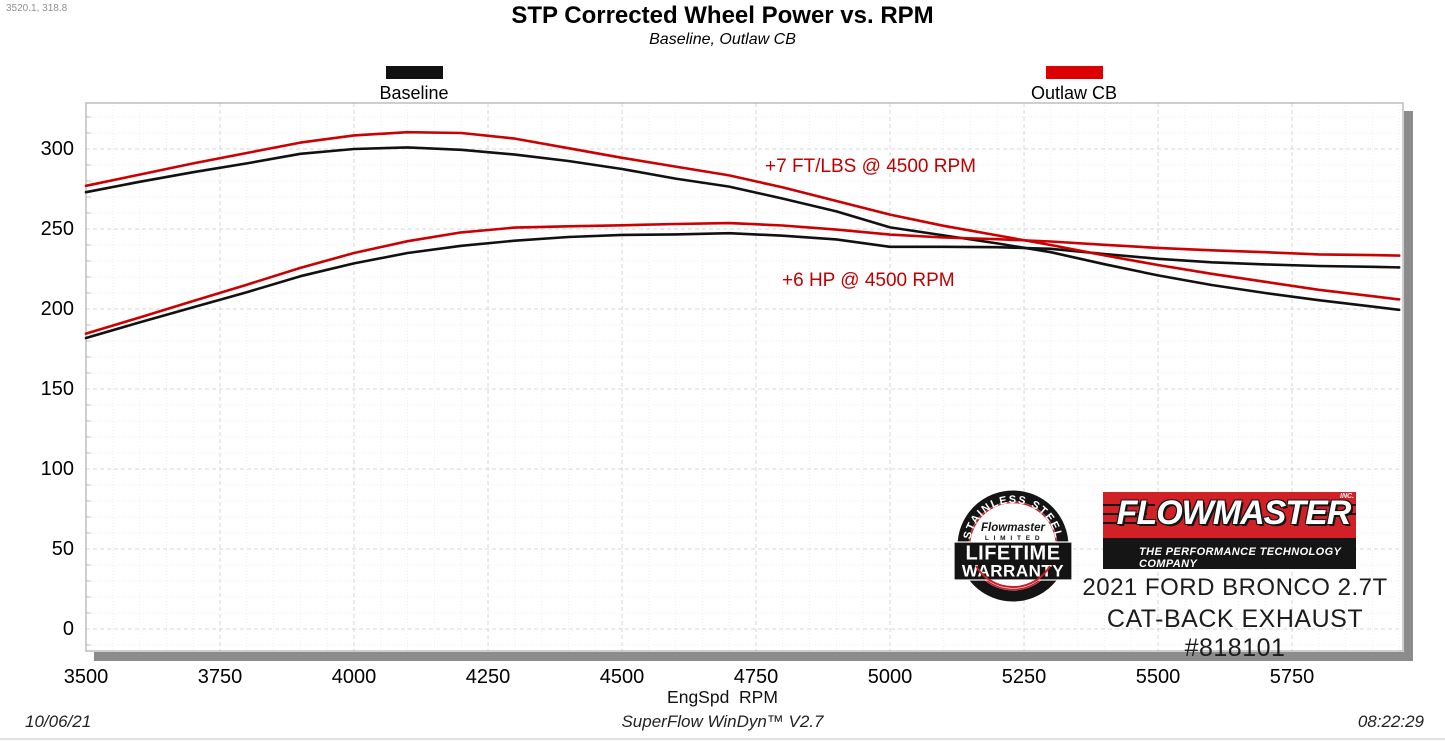 This screenshot has width=1445, height=741. I want to click on legend-label: Baseline, so click(414, 93).